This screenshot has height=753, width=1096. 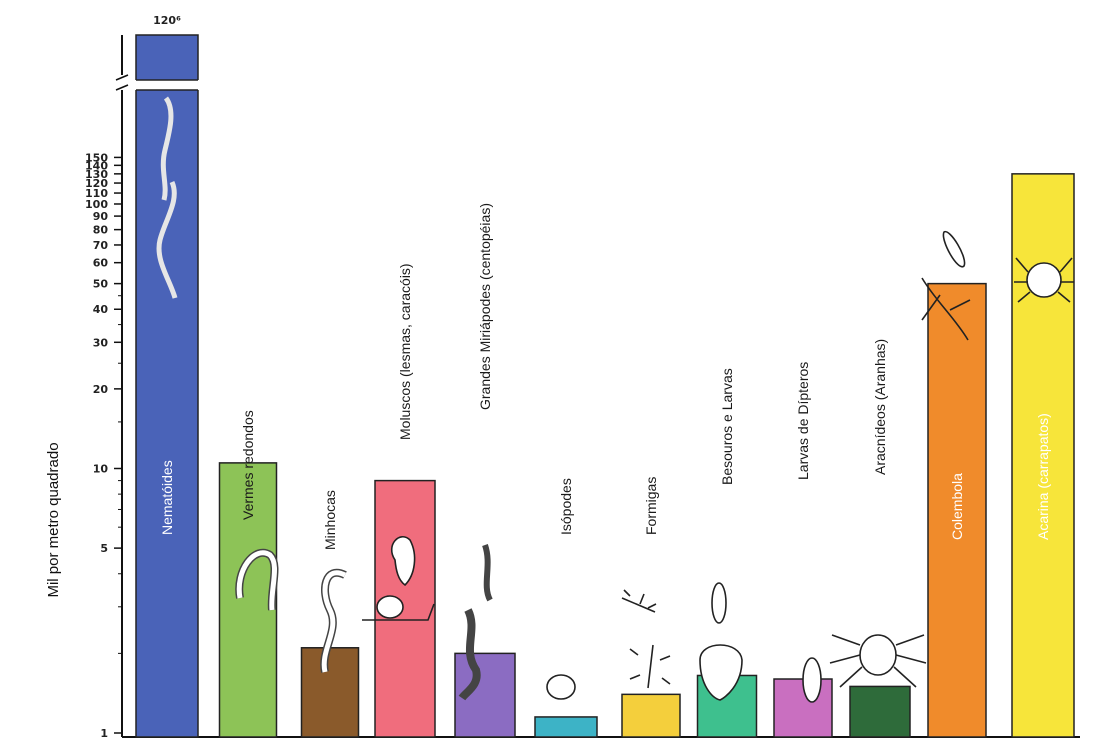 I want to click on larva-icon, so click(x=719, y=603).